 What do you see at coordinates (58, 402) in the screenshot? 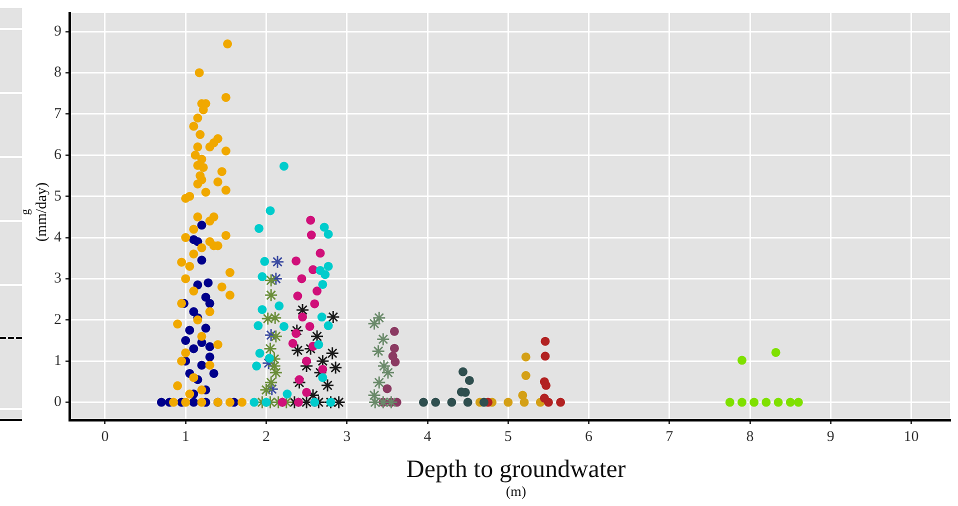
I see `y-tick-label: 0` at bounding box center [58, 402].